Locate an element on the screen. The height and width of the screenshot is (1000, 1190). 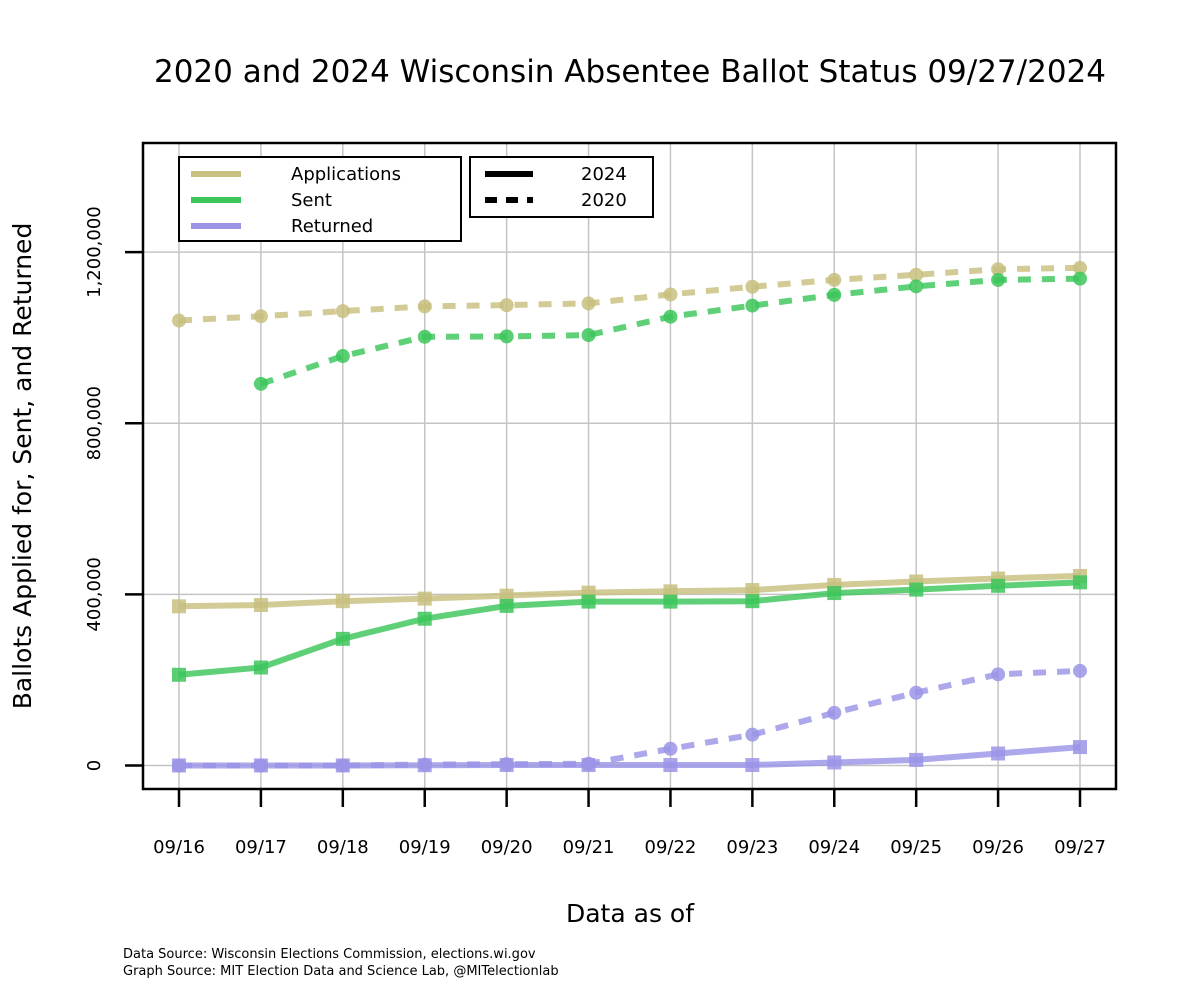
series-line-applications-2020 is located at coordinates (629, 294).